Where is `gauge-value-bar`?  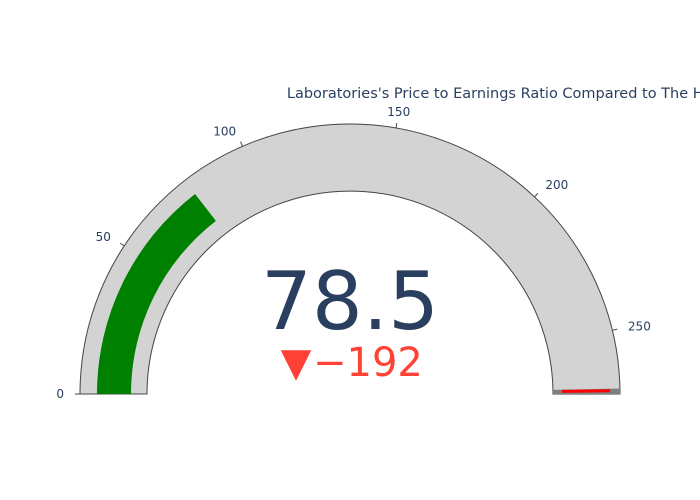
gauge-value-bar is located at coordinates (156, 293).